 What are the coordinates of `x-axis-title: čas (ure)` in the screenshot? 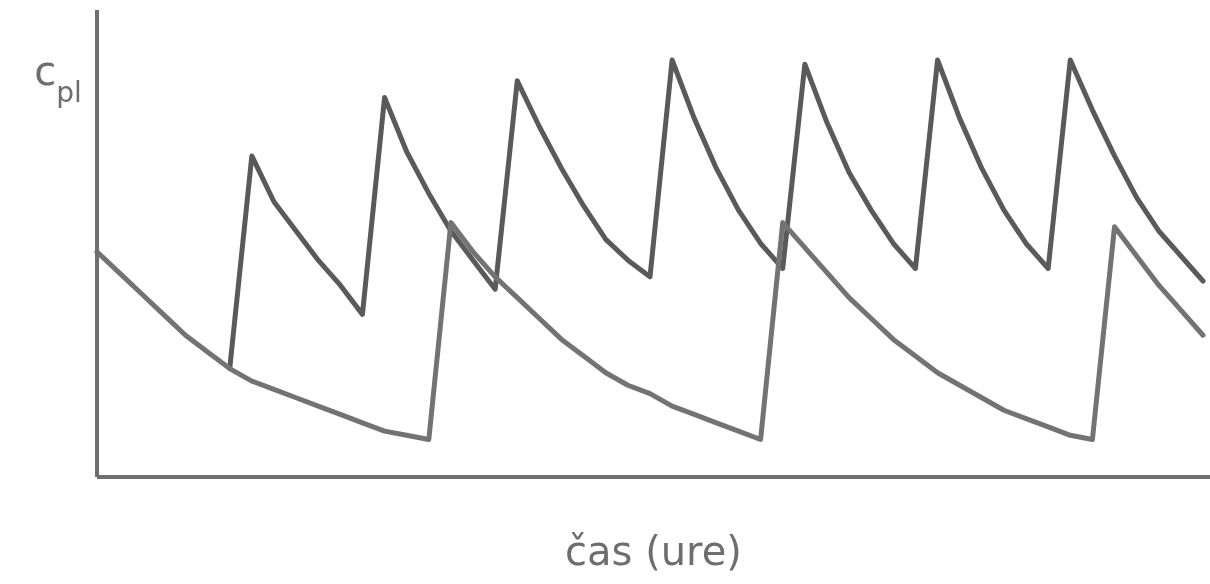 It's located at (653, 551).